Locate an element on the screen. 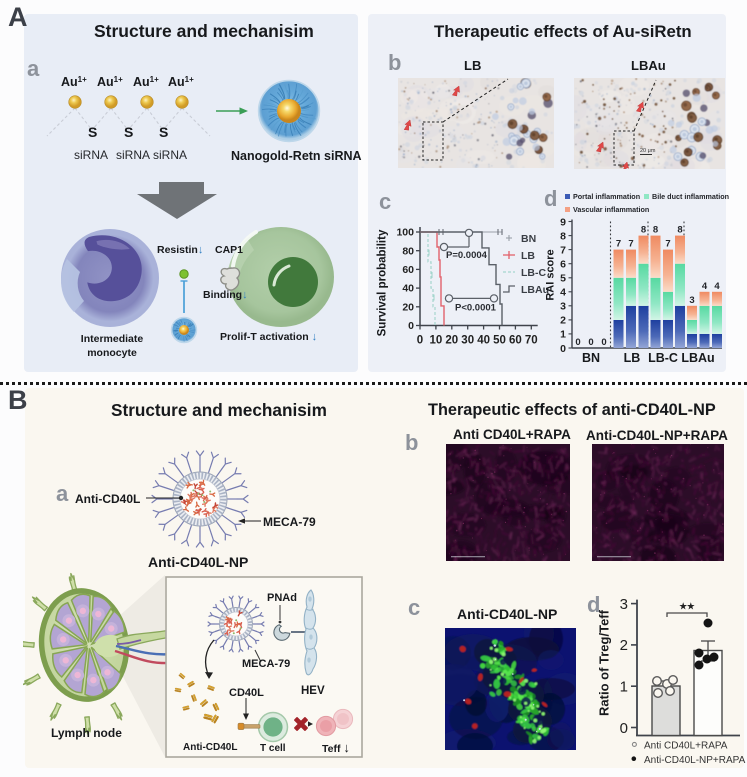 This screenshot has width=747, height=777. svg-text: Bile duct inflammation is located at coordinates (690, 196).